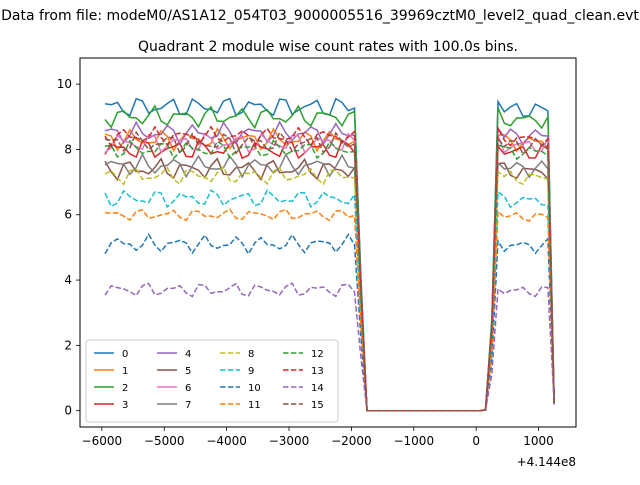 The height and width of the screenshot is (485, 640). What do you see at coordinates (476, 441) in the screenshot?
I see `x-tick-label: 0` at bounding box center [476, 441].